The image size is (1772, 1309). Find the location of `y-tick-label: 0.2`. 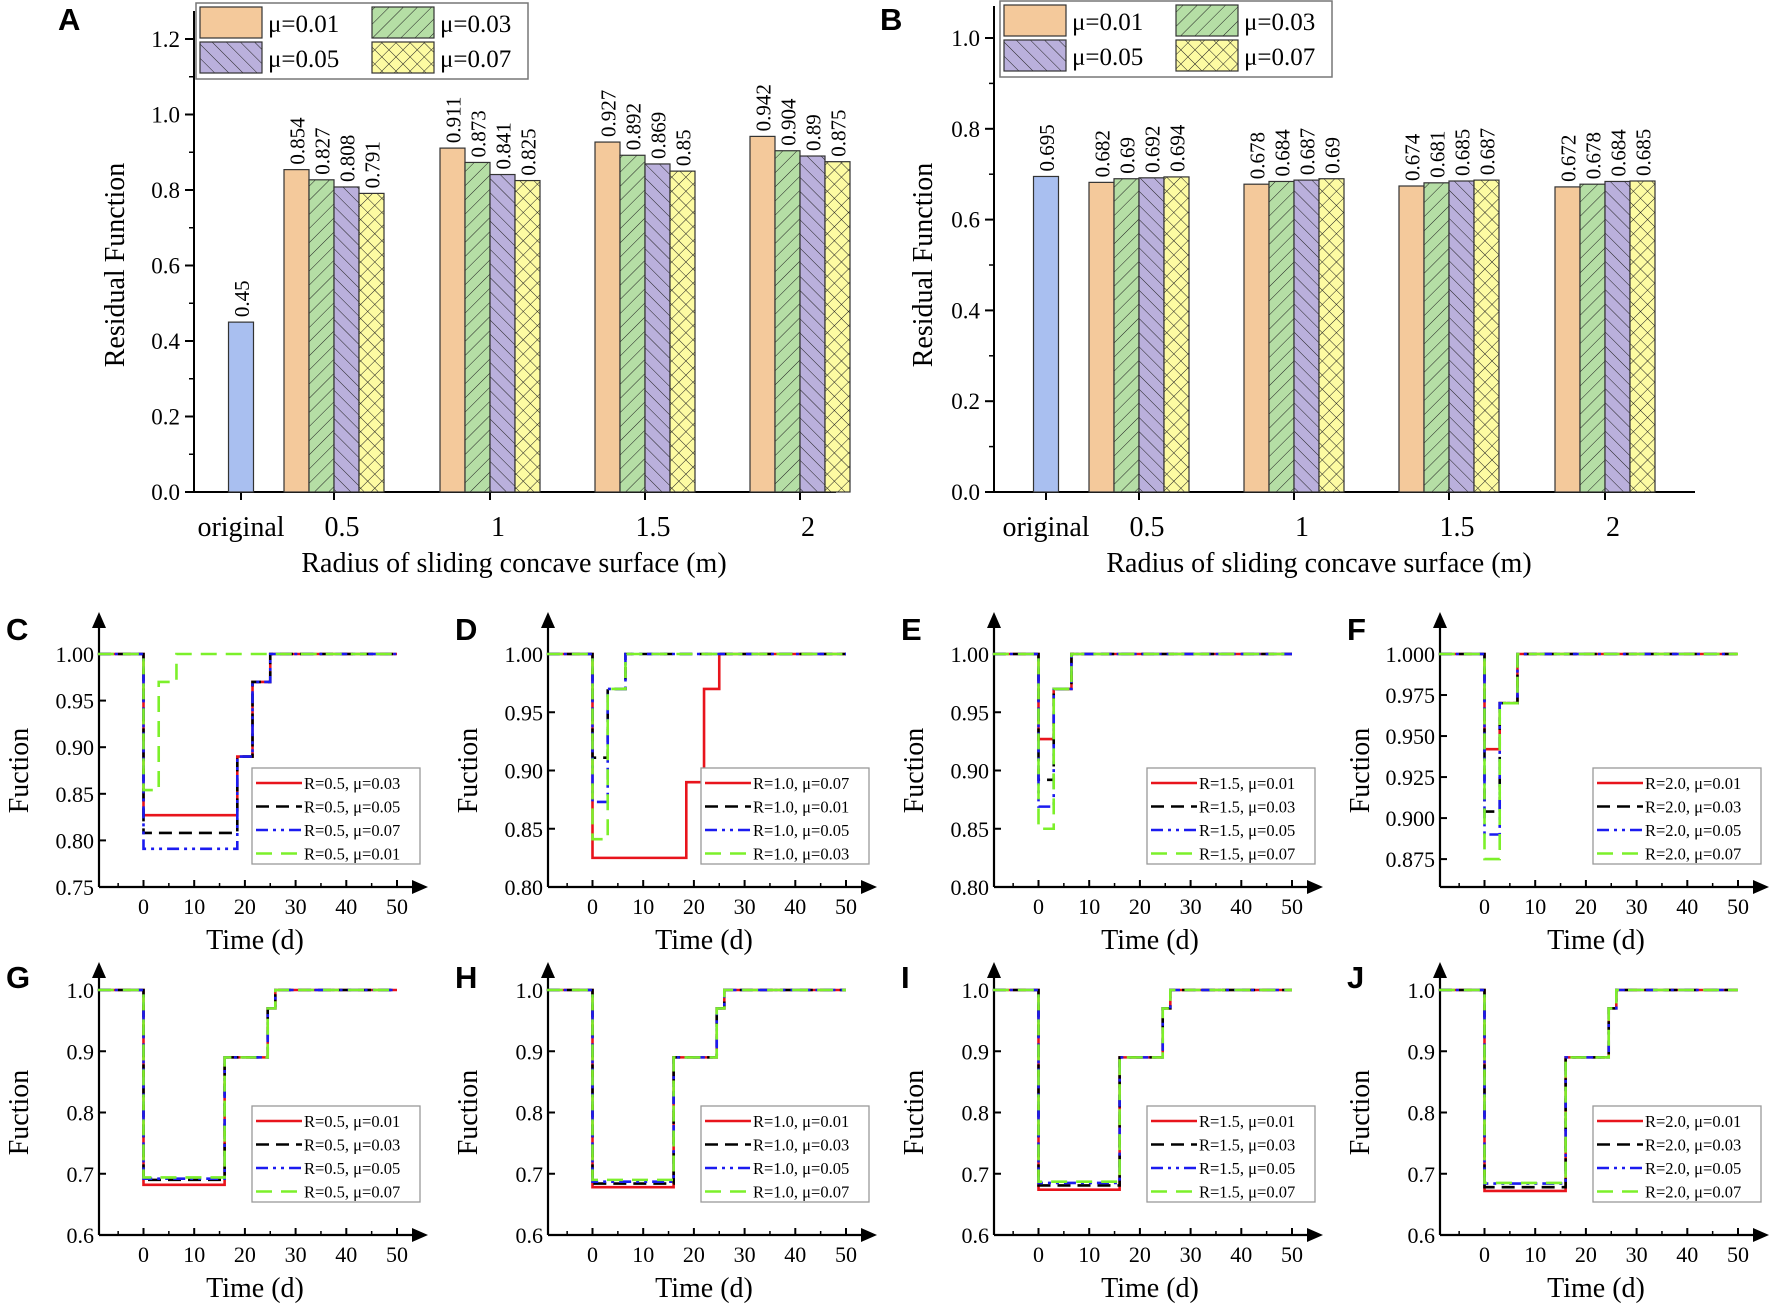

y-tick-label: 0.2 is located at coordinates (165, 417).